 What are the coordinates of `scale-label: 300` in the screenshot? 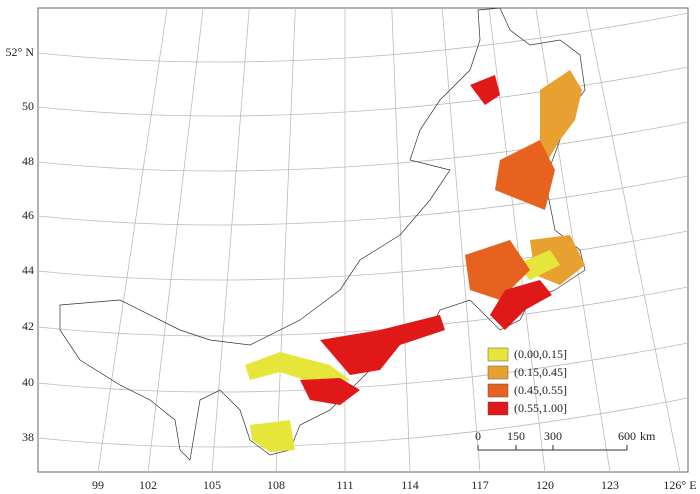 It's located at (553, 436).